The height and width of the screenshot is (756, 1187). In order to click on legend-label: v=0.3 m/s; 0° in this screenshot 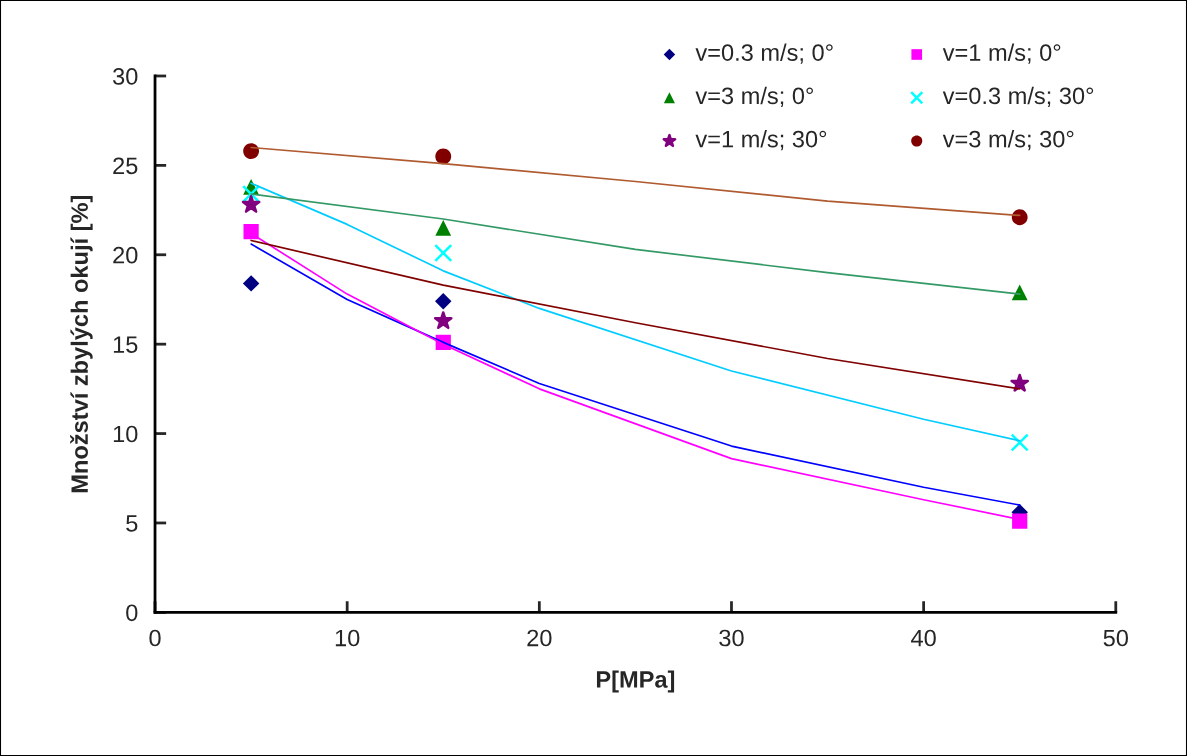, I will do `click(764, 53)`.